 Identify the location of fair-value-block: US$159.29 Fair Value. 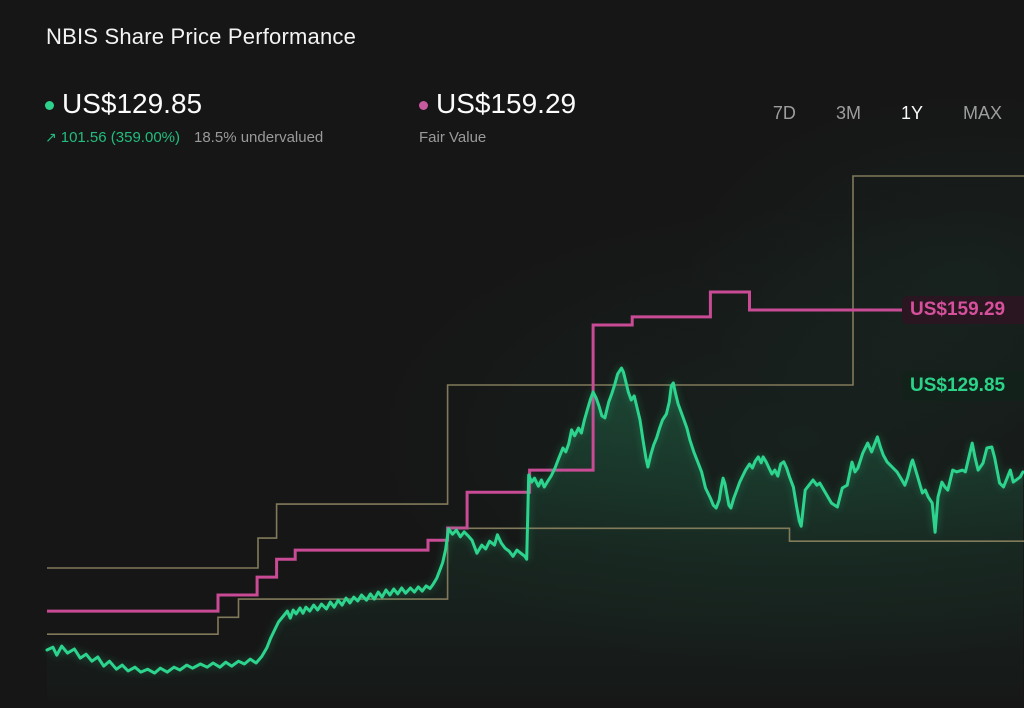
(497, 117).